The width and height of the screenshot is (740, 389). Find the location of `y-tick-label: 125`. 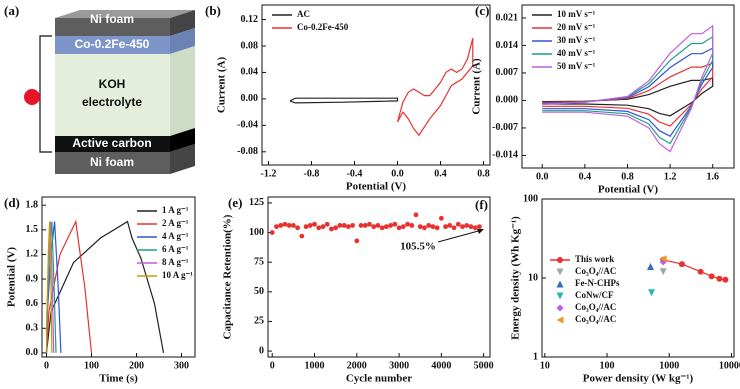

y-tick-label: 125 is located at coordinates (256, 202).